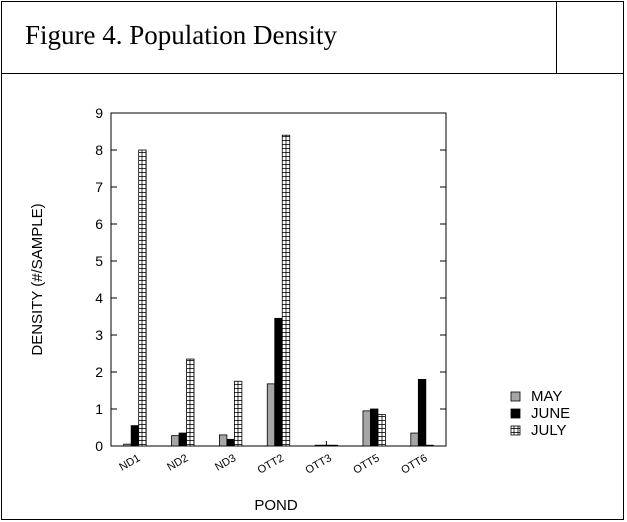 This screenshot has height=522, width=627. Describe the element at coordinates (366, 464) in the screenshot. I see `x-tick-label: OTT5` at that location.